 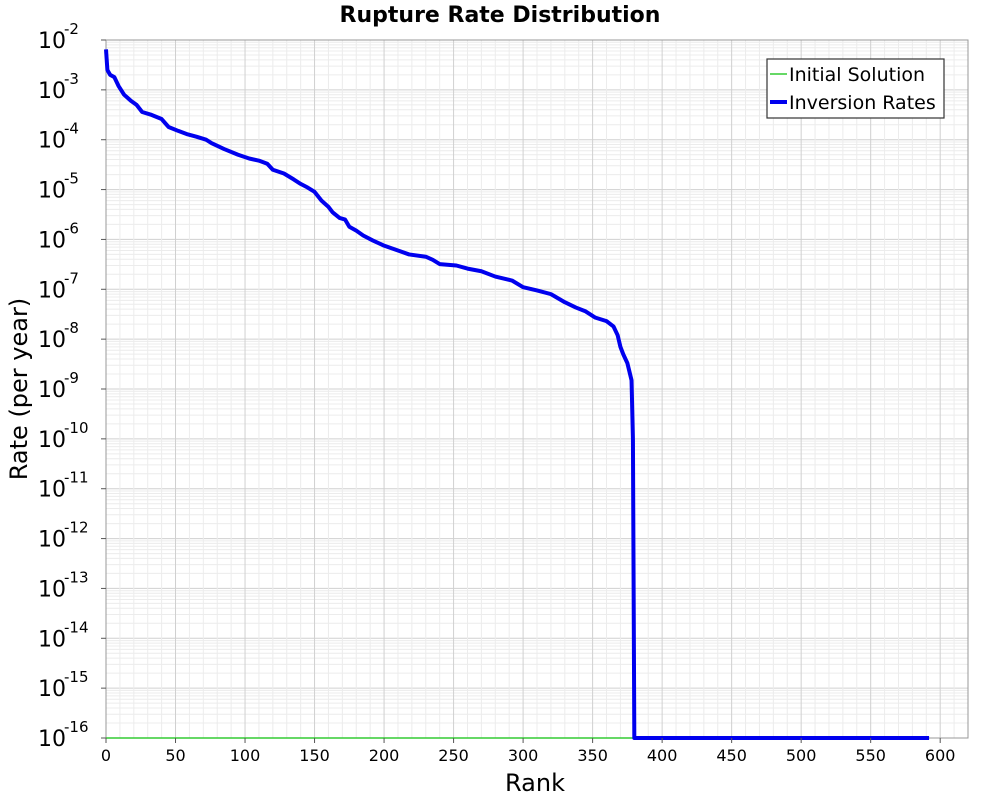 I want to click on x-tick-label: 600, so click(x=940, y=755).